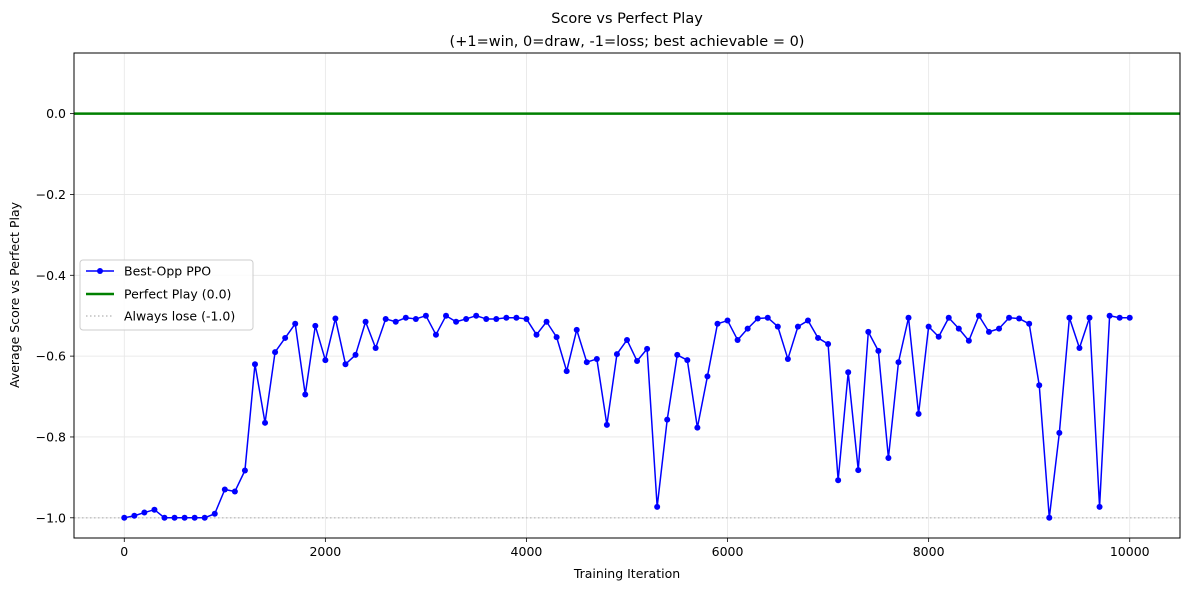 The height and width of the screenshot is (590, 1189). What do you see at coordinates (527, 551) in the screenshot?
I see `x-tick-label: 4000` at bounding box center [527, 551].